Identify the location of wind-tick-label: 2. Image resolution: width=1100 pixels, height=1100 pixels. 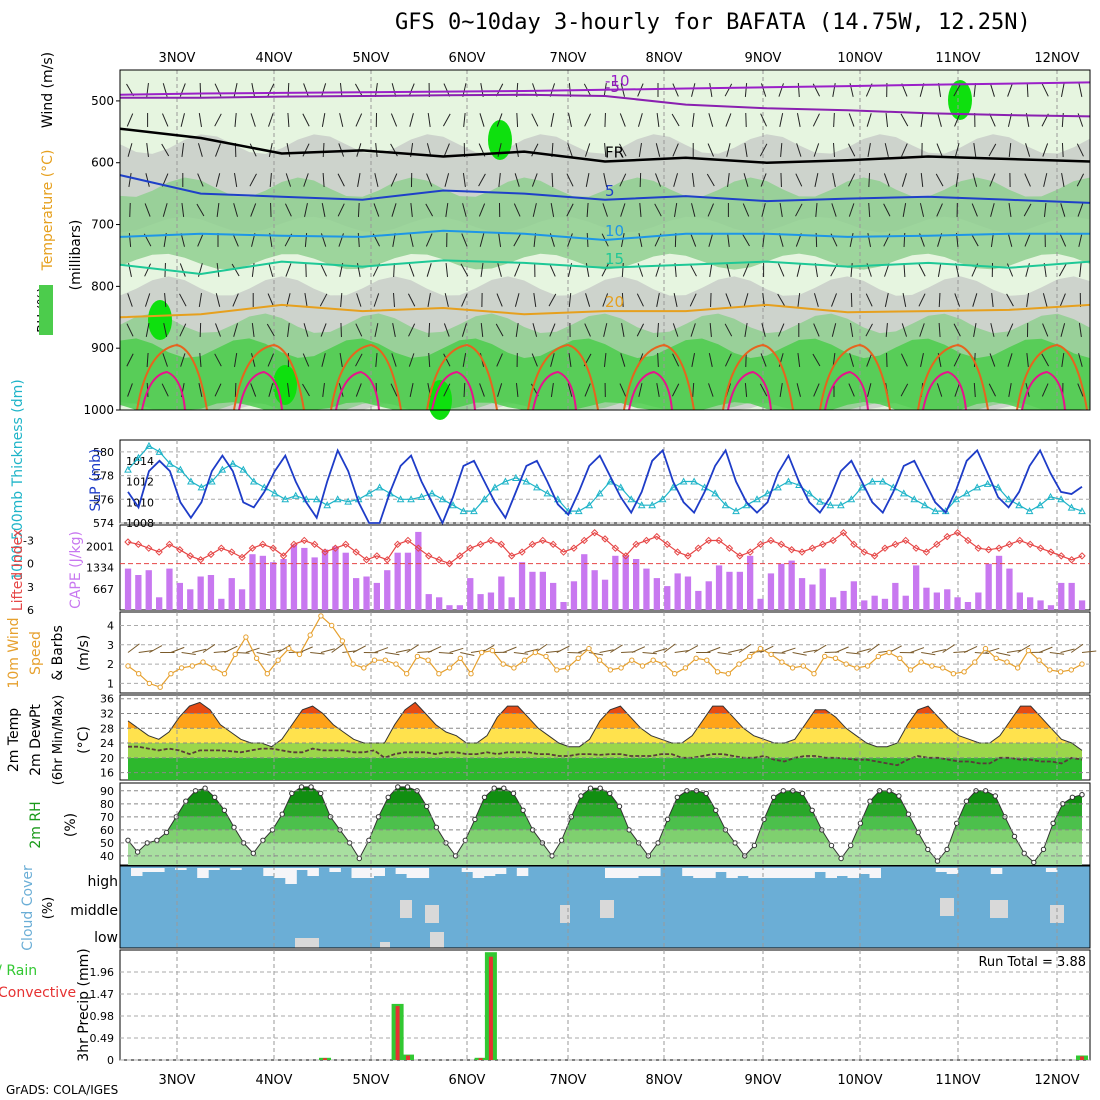
(110, 664).